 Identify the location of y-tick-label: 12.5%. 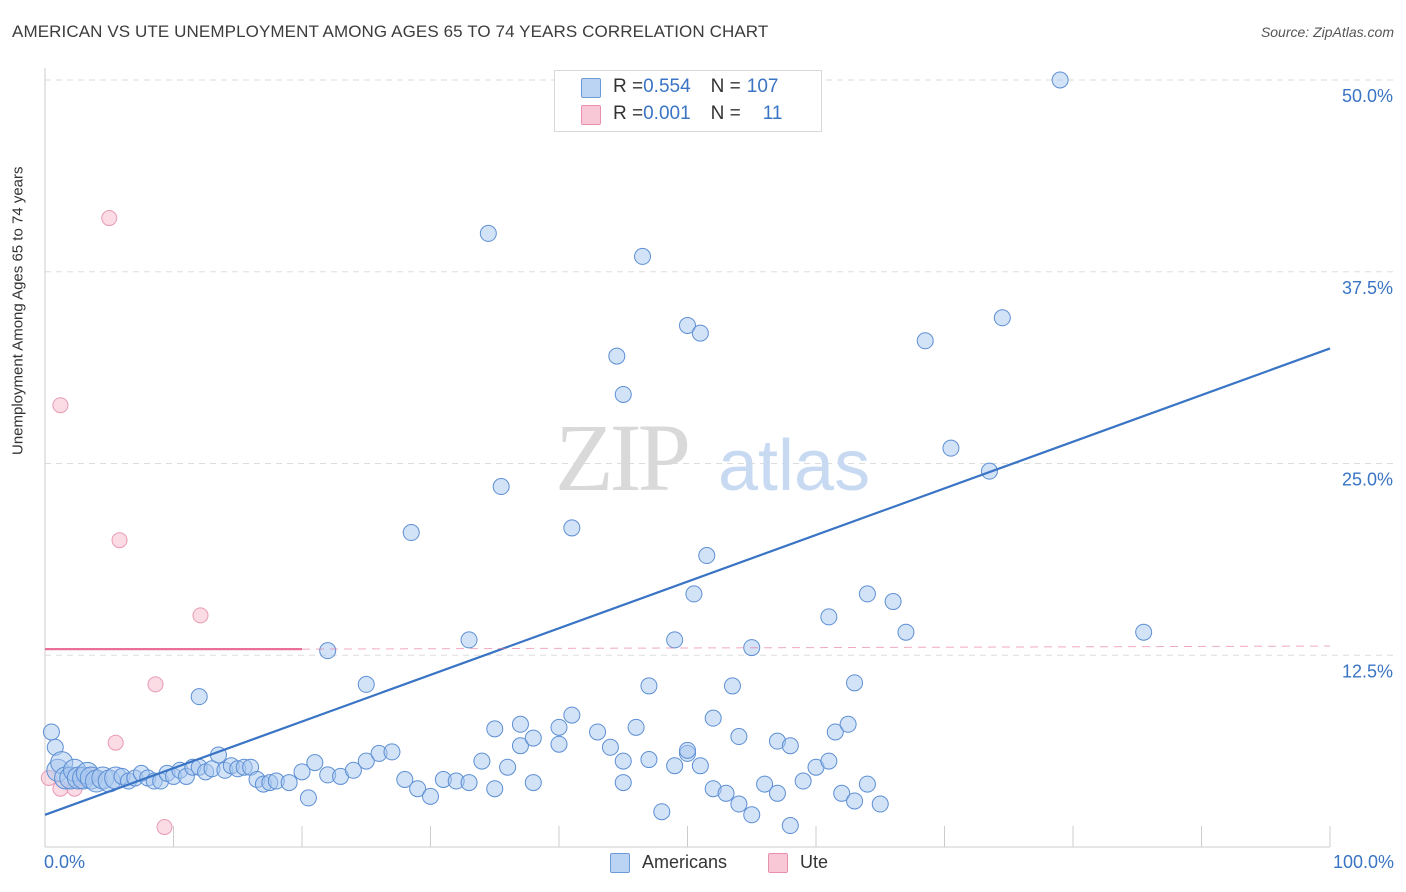
(1367, 671).